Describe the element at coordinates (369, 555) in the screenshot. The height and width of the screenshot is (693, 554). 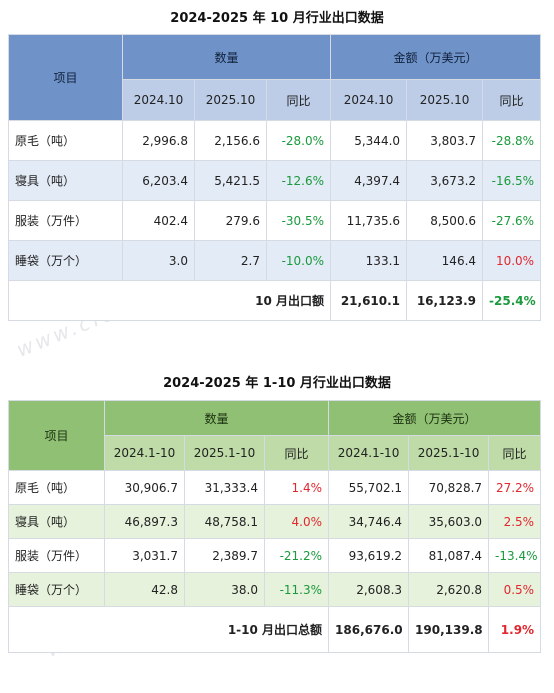
I see `cell: 93,619.2` at that location.